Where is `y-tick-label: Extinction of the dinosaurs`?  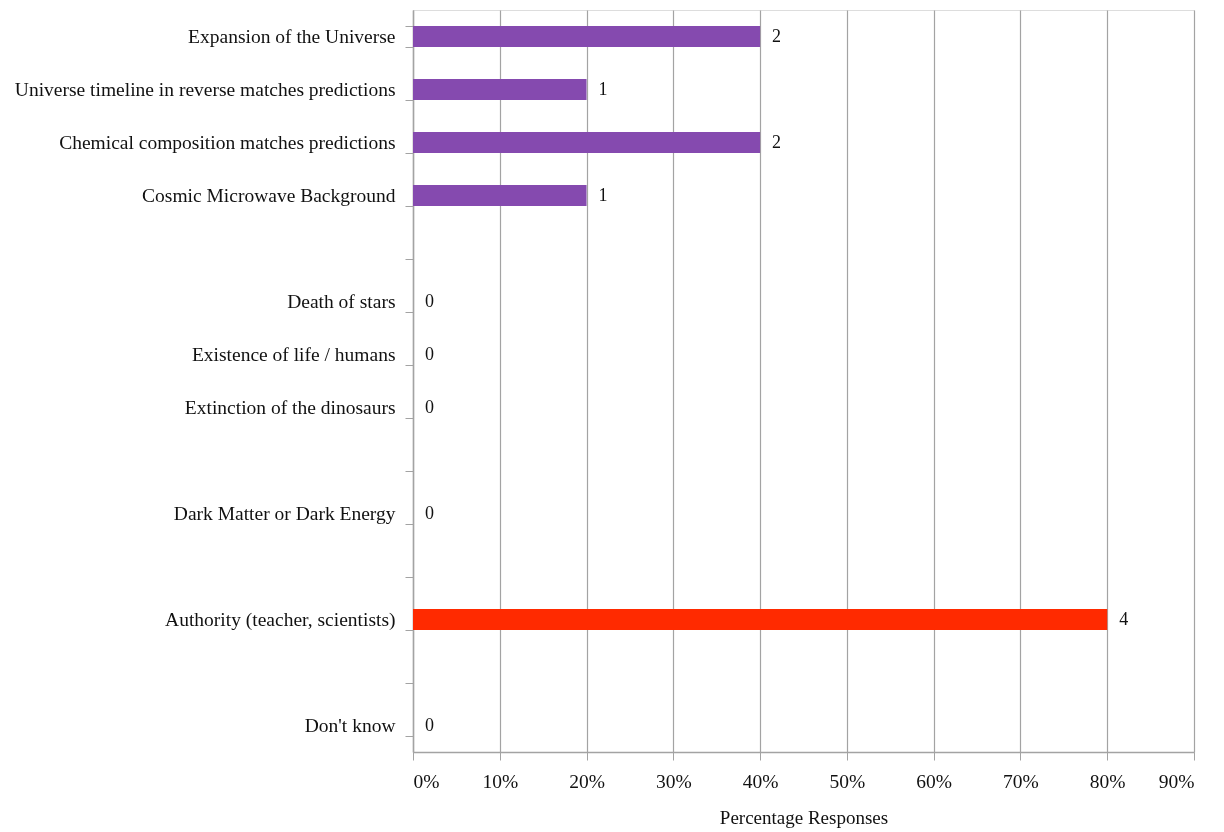
y-tick-label: Extinction of the dinosaurs is located at coordinates (290, 407).